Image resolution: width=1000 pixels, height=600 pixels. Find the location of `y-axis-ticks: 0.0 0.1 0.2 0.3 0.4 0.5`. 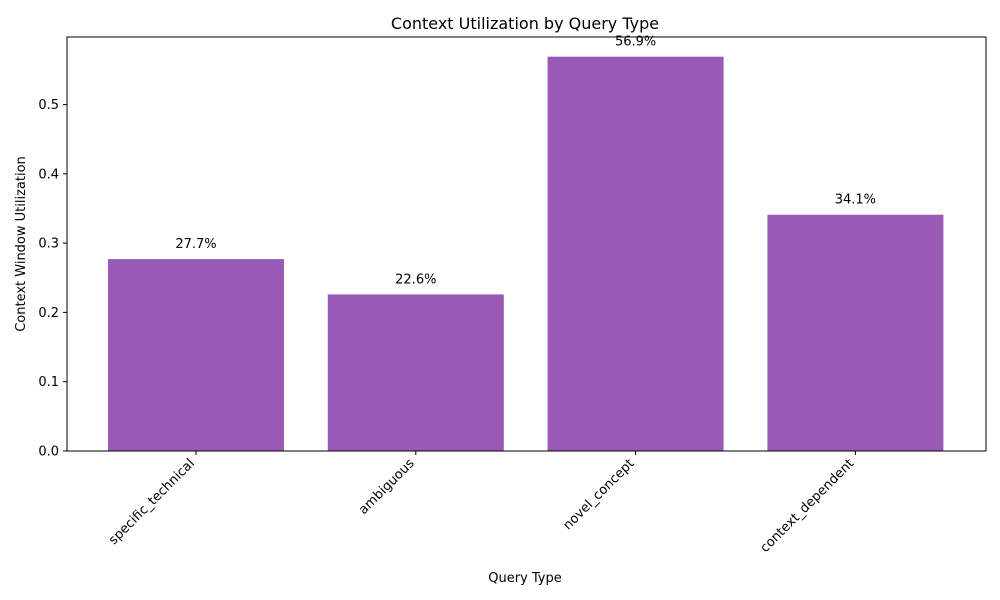

y-axis-ticks: 0.0 0.1 0.2 0.3 0.4 0.5 is located at coordinates (52, 279).